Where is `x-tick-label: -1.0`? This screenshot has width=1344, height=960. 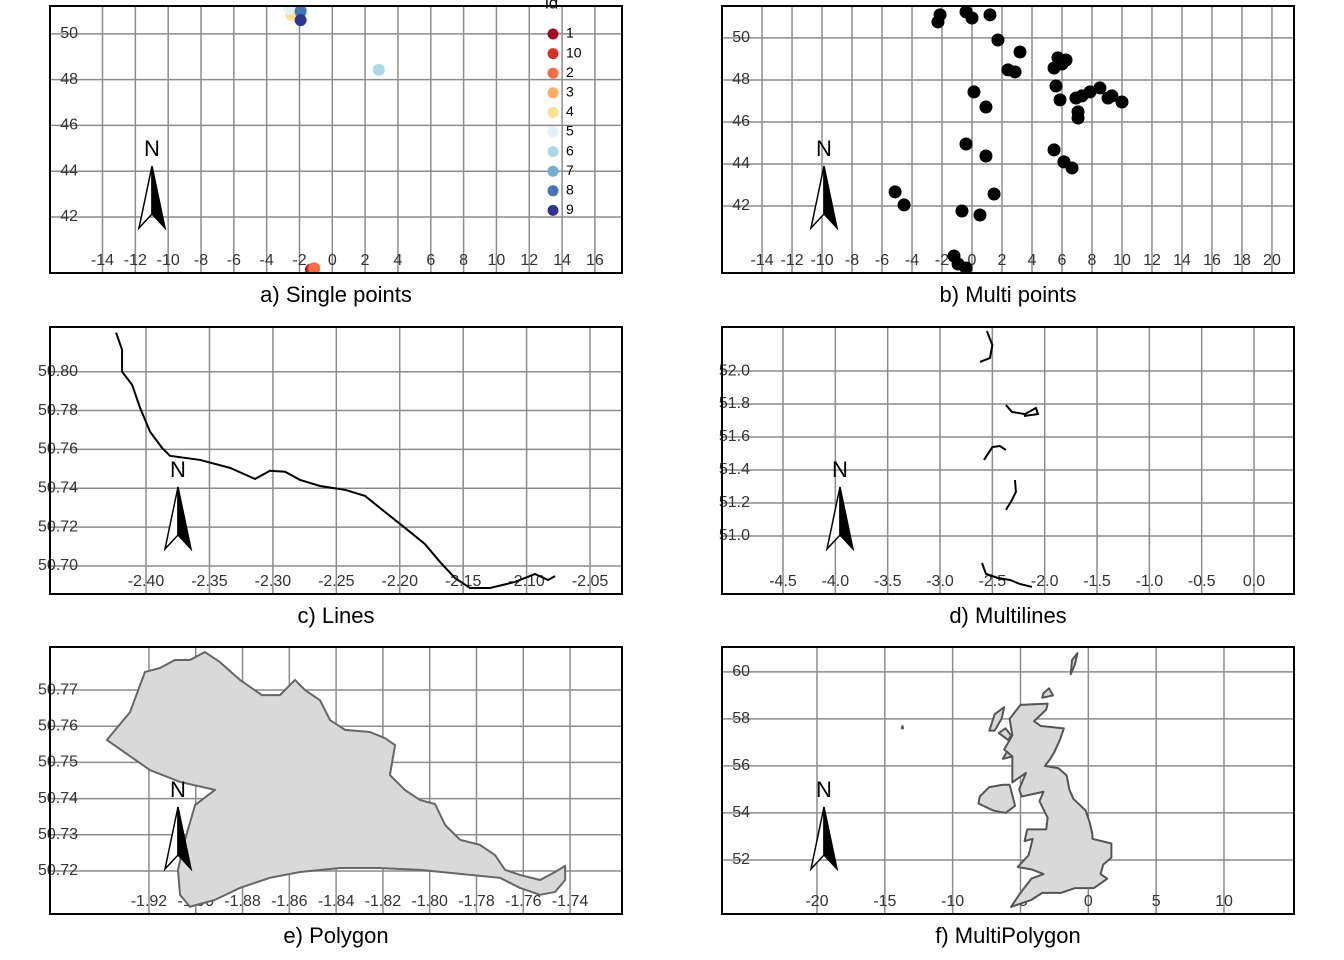
x-tick-label: -1.0 is located at coordinates (1150, 581).